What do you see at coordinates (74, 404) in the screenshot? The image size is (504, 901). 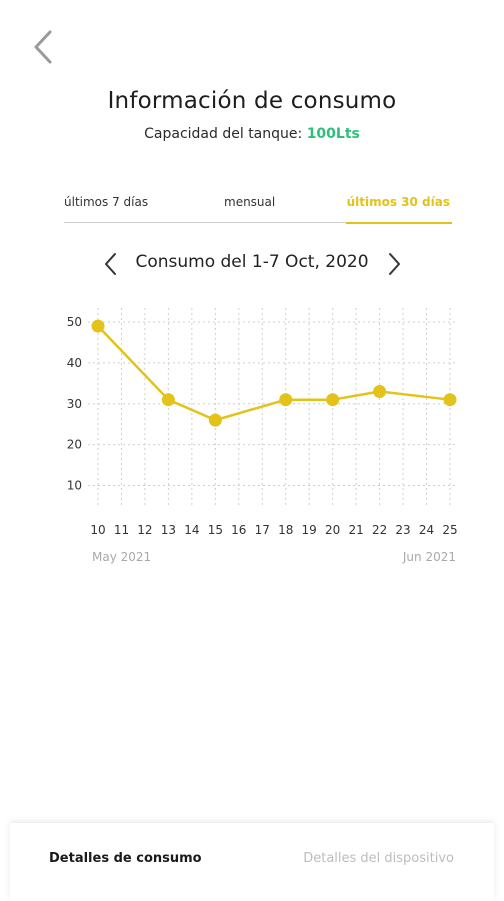 I see `y-tick-label: 30` at bounding box center [74, 404].